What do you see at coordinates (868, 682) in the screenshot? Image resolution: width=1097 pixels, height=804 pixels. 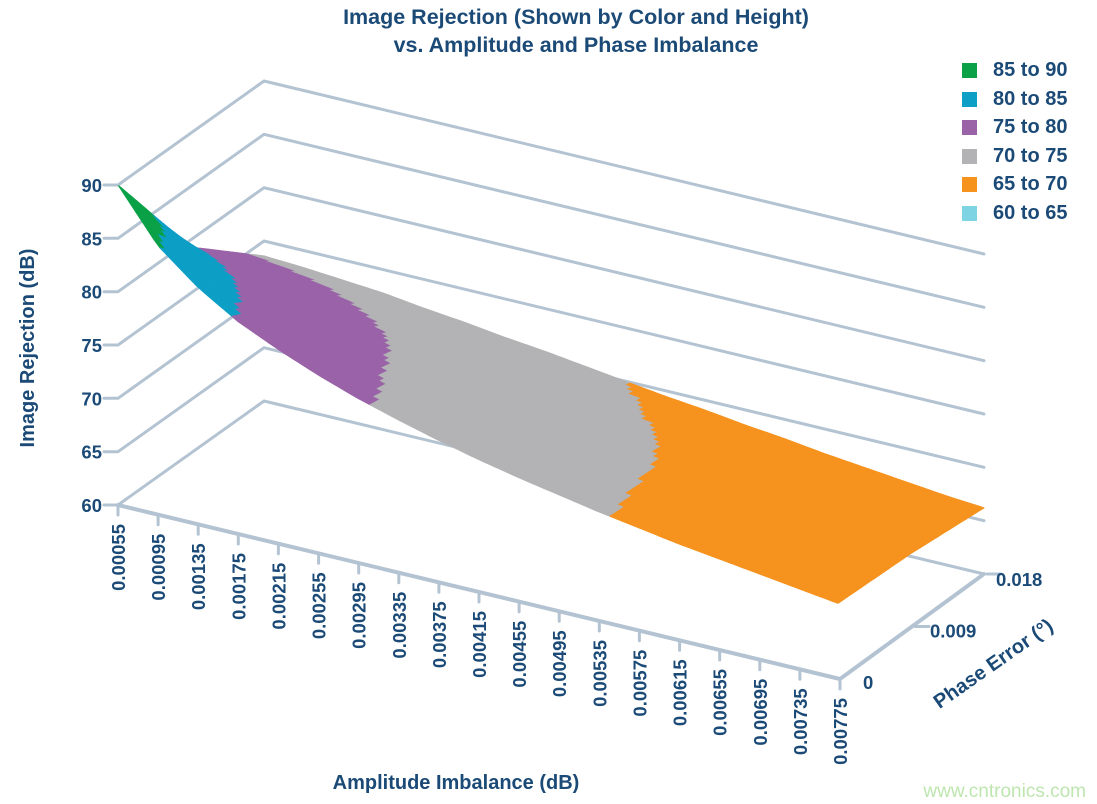 I see `z-tick-label: 0` at bounding box center [868, 682].